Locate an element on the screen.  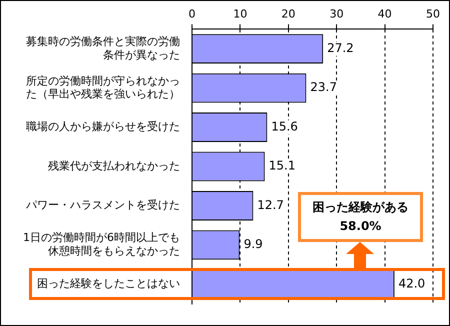
data-label: 12.7 is located at coordinates (270, 205).